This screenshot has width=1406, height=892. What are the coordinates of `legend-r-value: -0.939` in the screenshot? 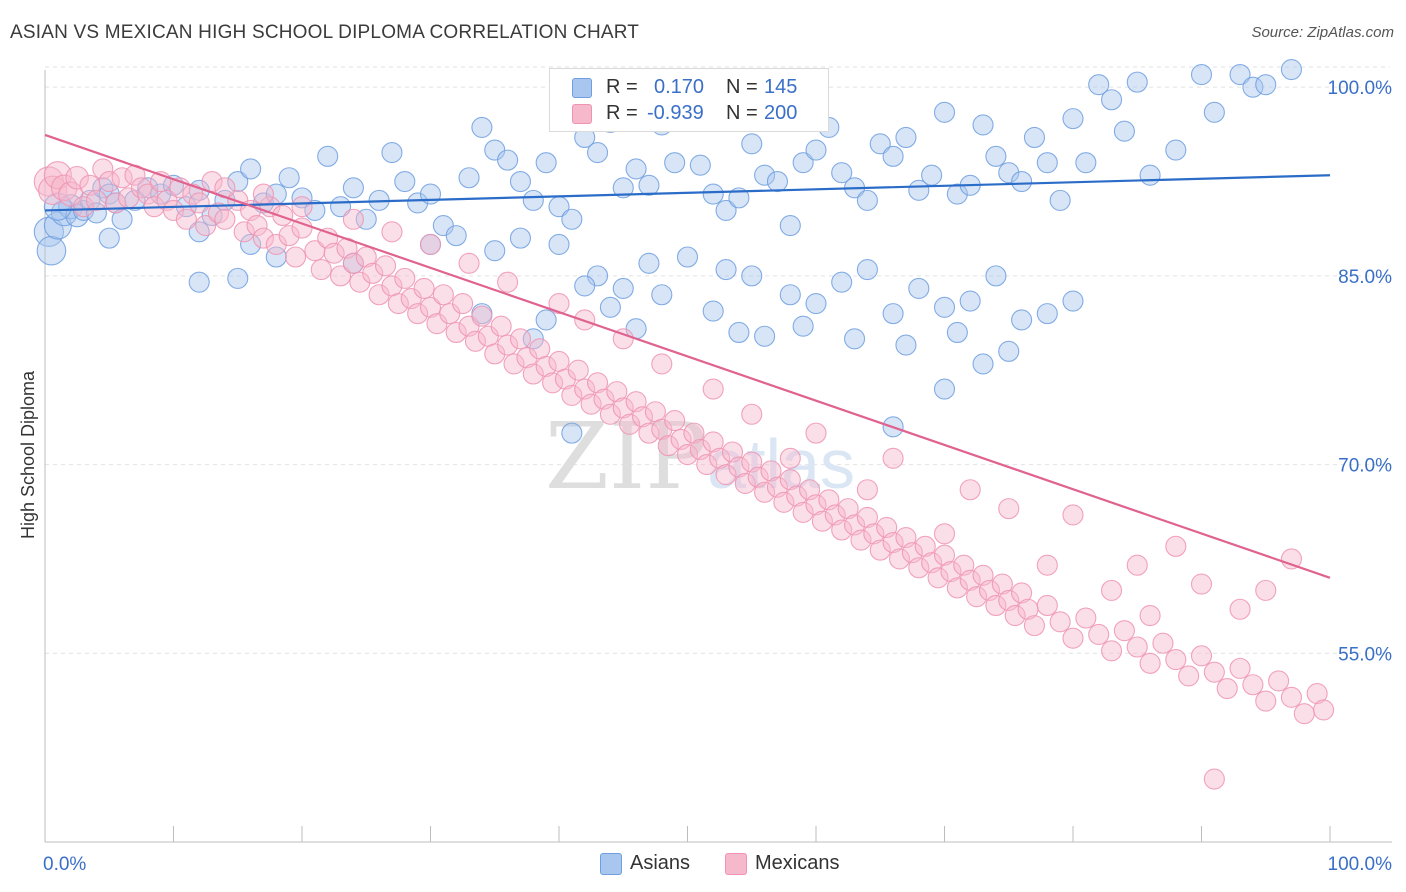 It's located at (675, 113).